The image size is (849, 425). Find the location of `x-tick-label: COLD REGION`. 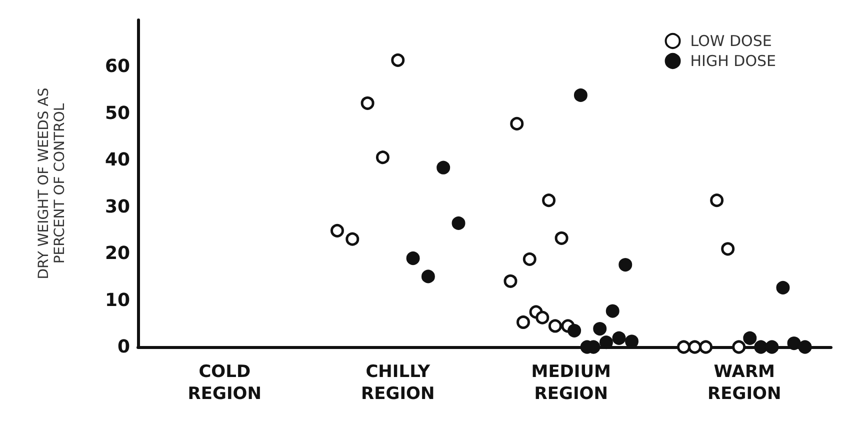

x-tick-label: COLD REGION is located at coordinates (225, 383).